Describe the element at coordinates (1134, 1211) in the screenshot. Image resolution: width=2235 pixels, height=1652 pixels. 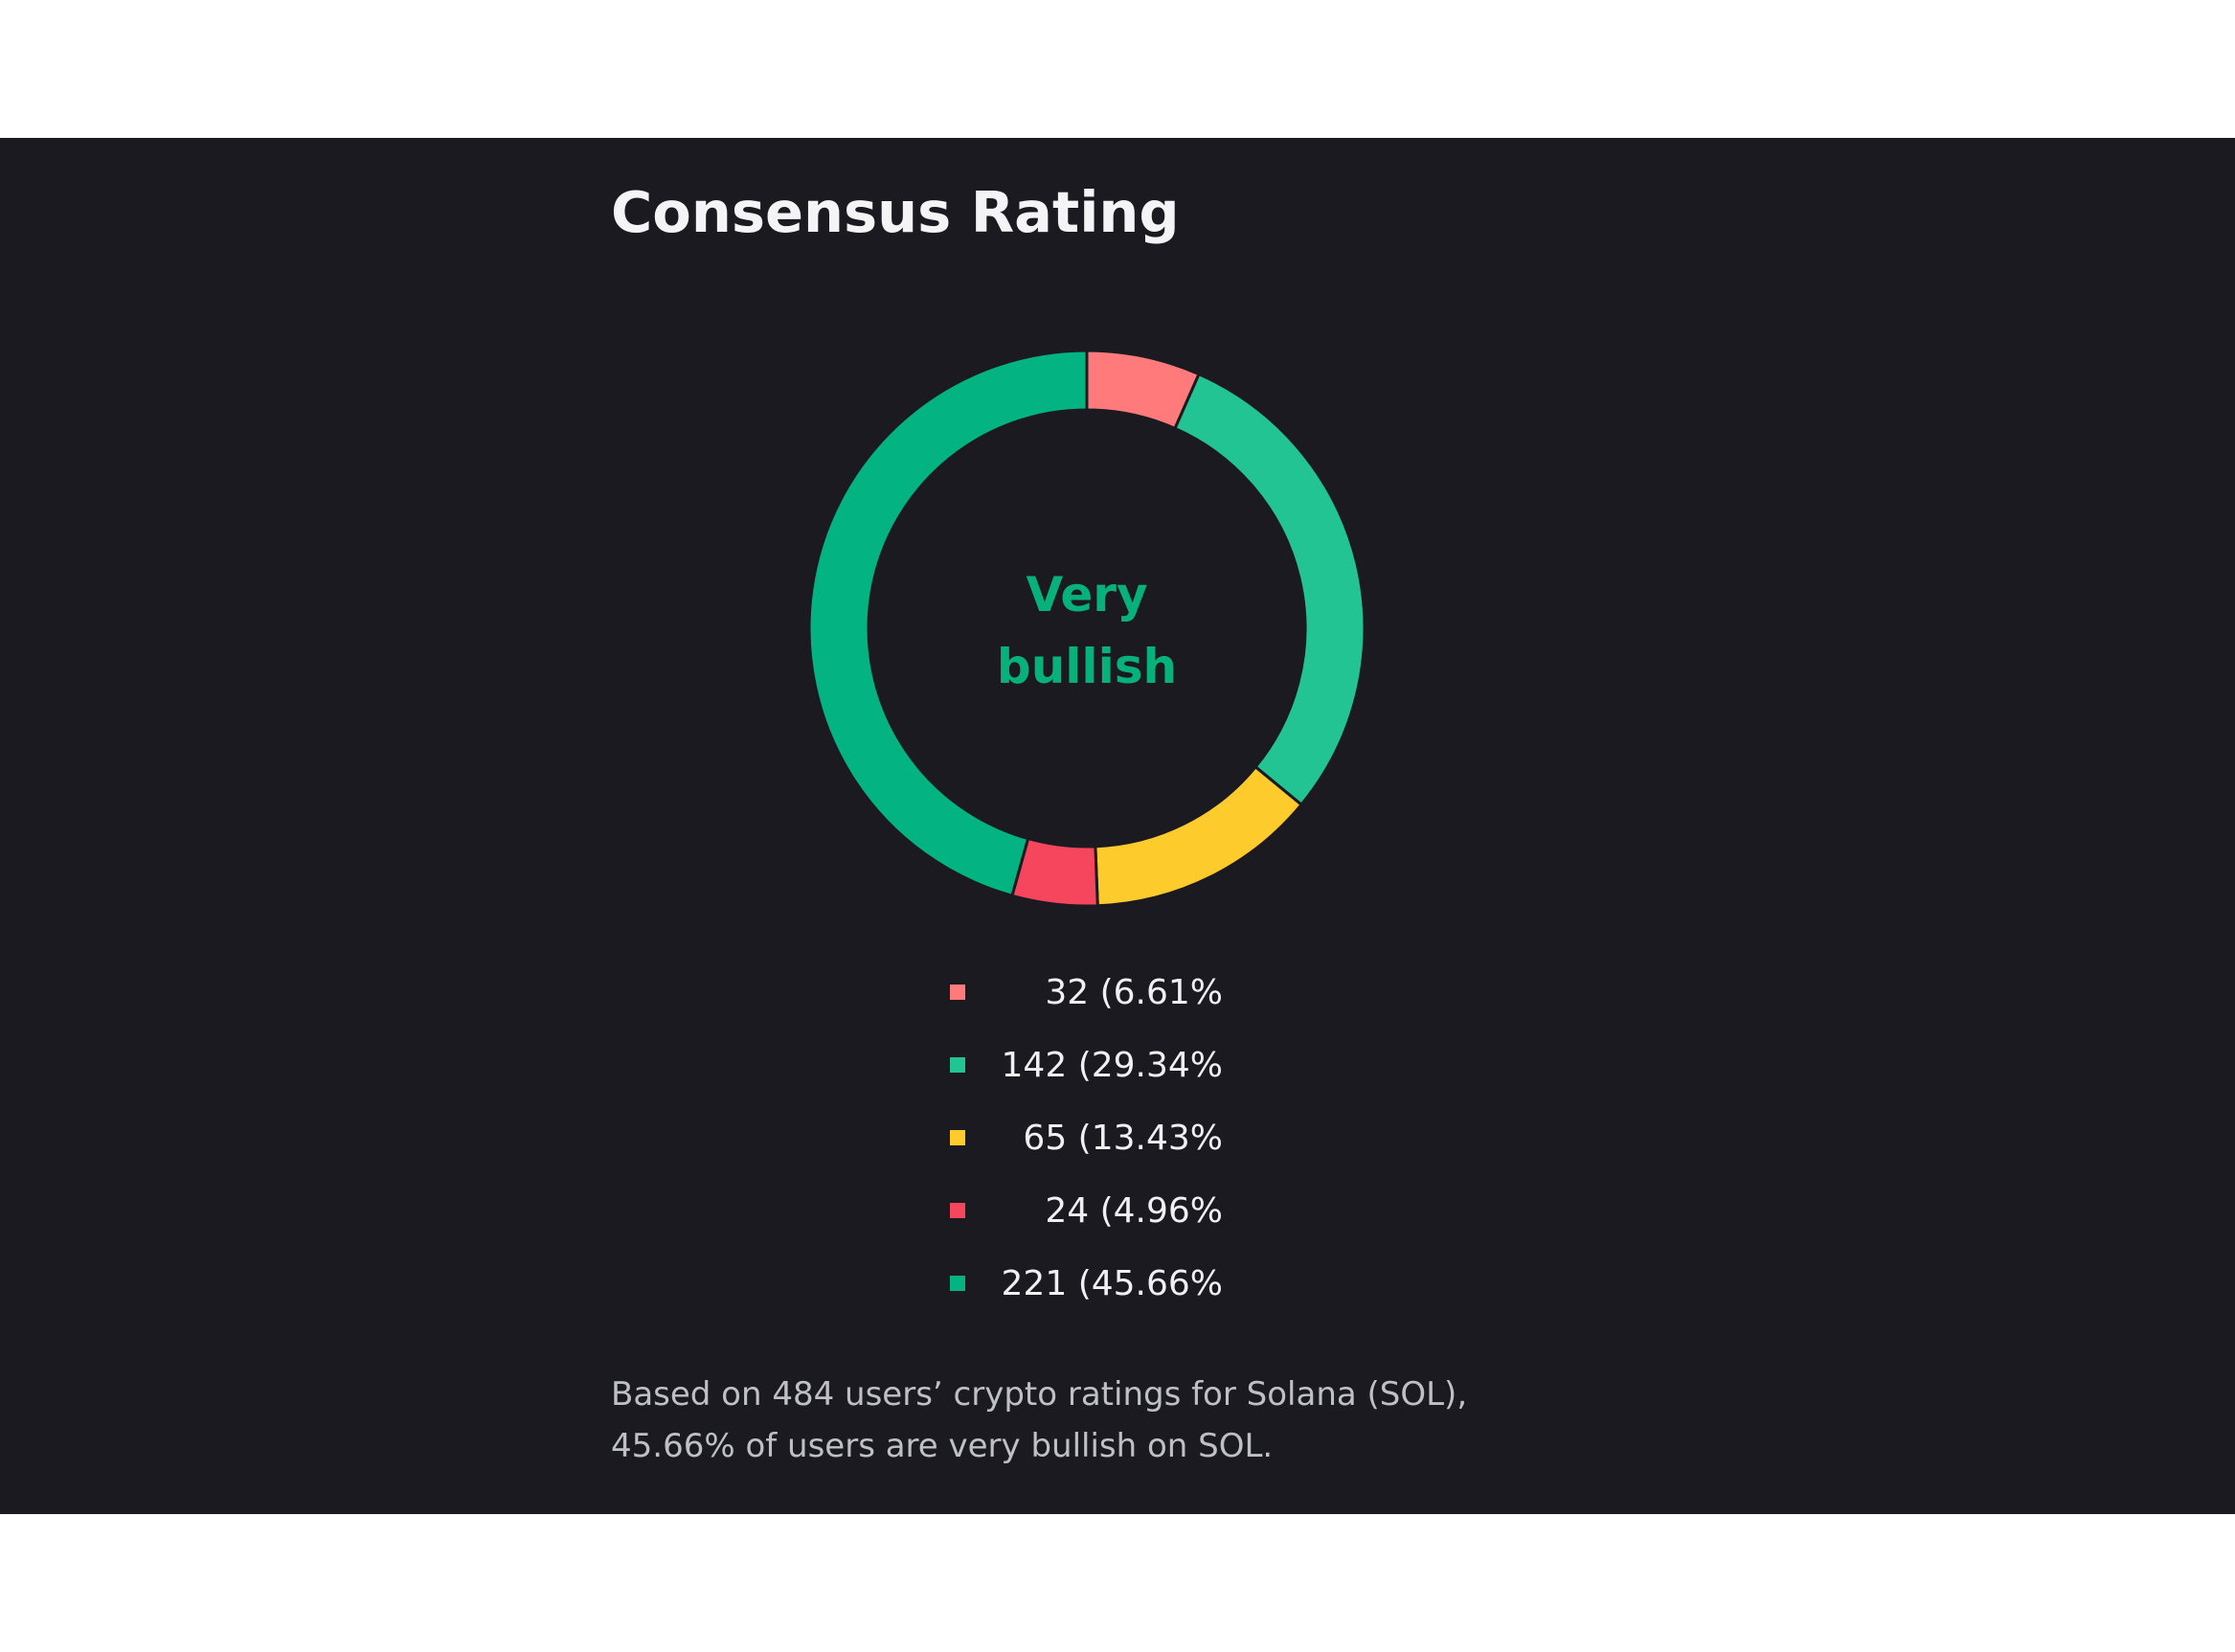
I see `legend-label: 24 (4.96%` at that location.